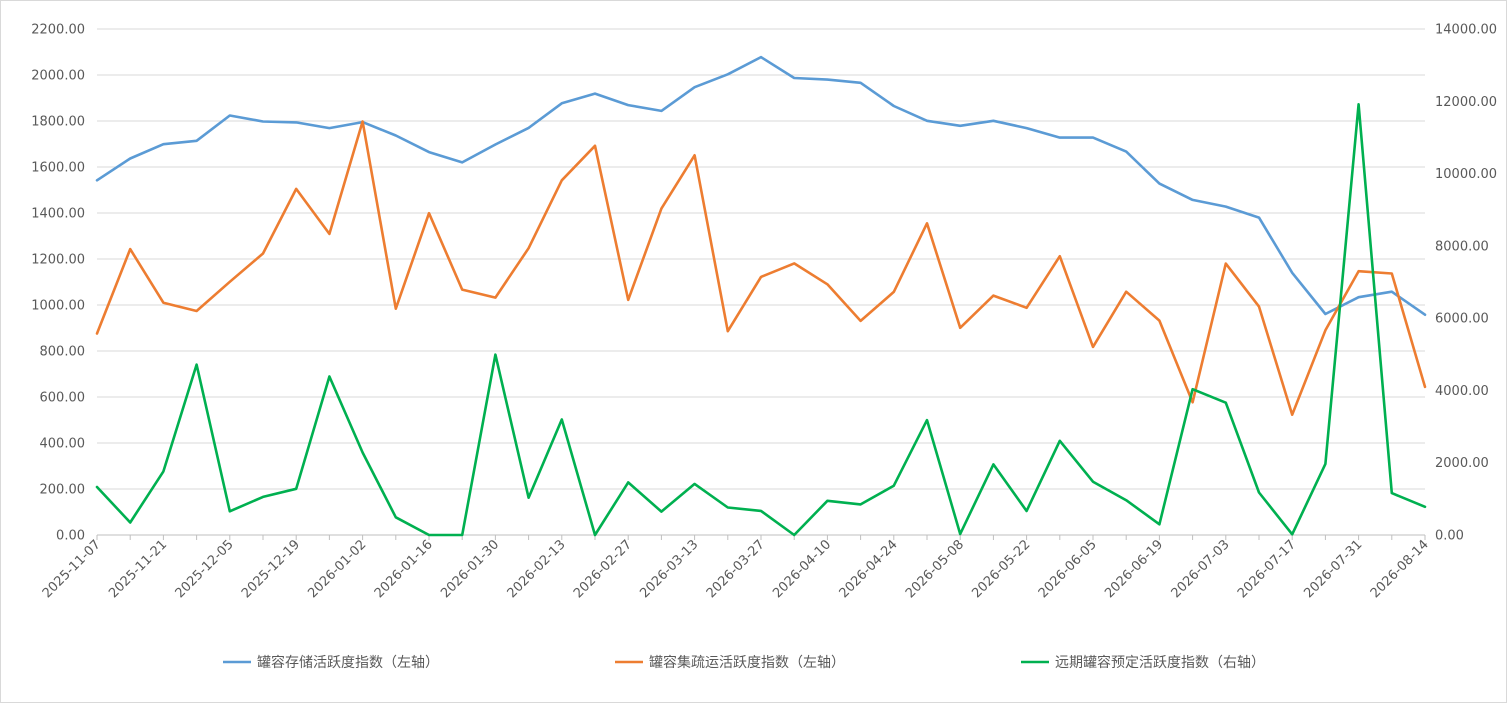 The height and width of the screenshot is (703, 1507). Describe the element at coordinates (603, 569) in the screenshot. I see `x-tick-label: 2026-02-27` at that location.